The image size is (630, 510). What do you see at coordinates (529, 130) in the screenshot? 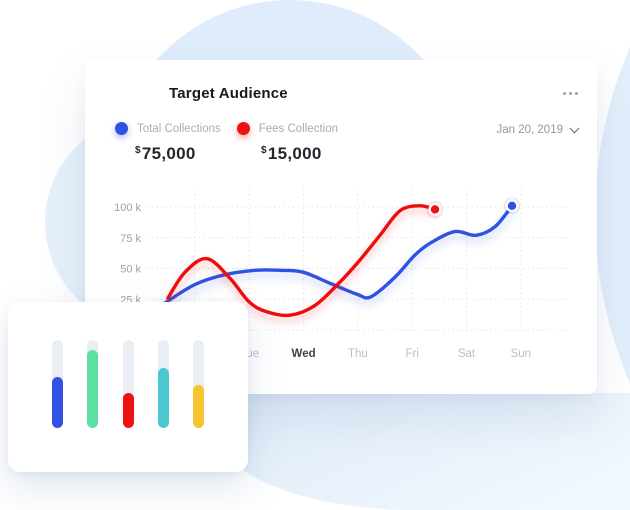
I see `date-filter-label: Jan 20, 2019` at bounding box center [529, 130].